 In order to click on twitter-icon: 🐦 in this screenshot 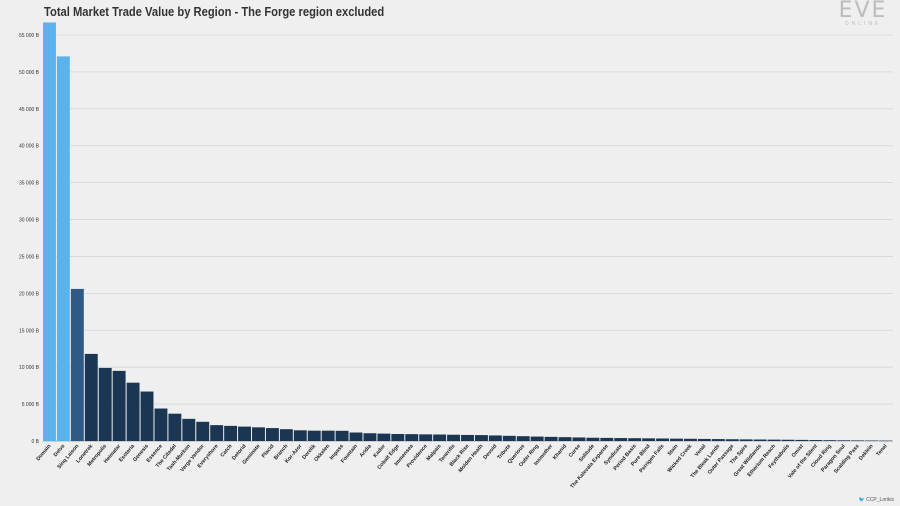, I will do `click(861, 500)`.